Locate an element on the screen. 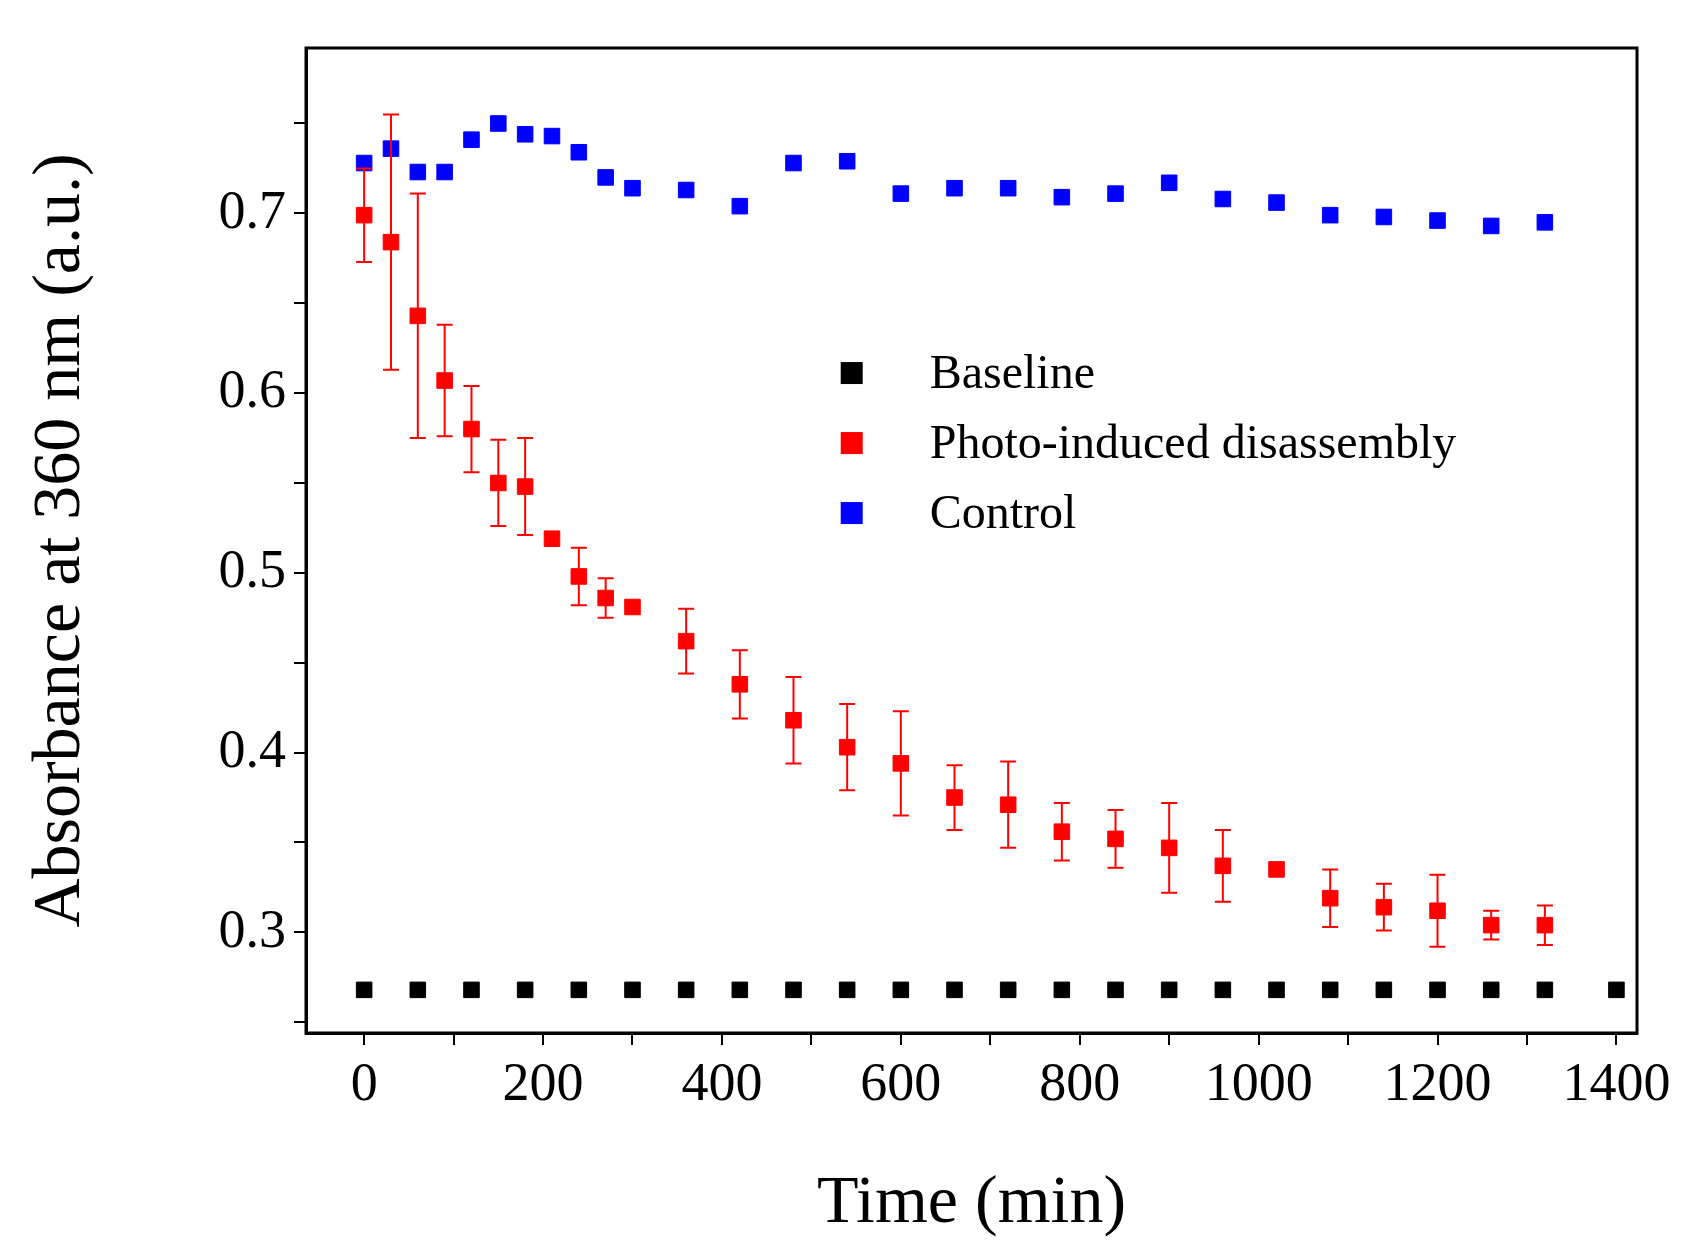  x-tick-label: 400 is located at coordinates (722, 1081).